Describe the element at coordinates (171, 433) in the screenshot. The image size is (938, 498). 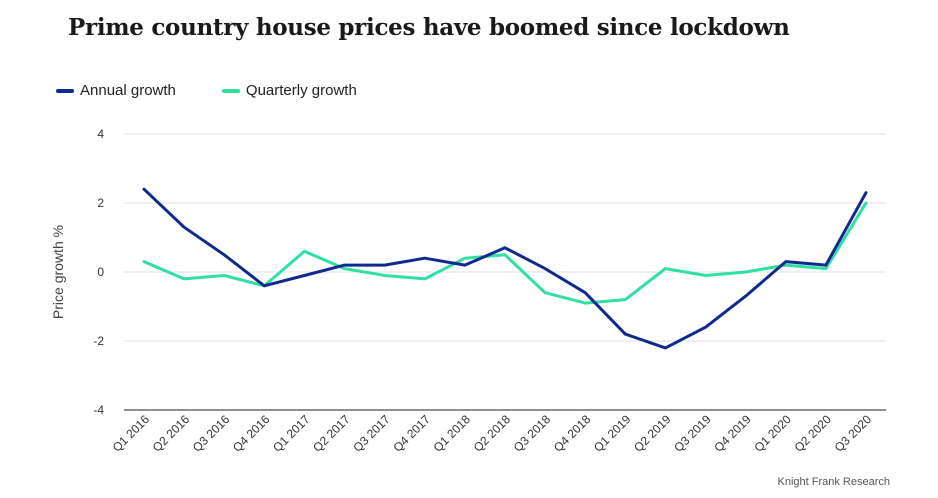
I see `x-tick-label: Q2 2016` at that location.